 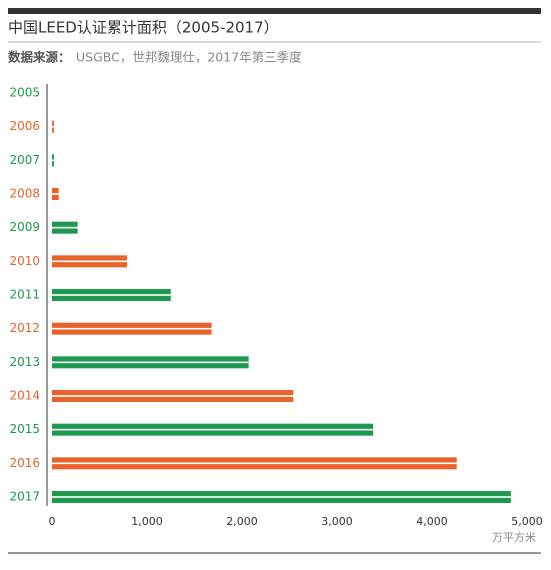 What do you see at coordinates (24, 227) in the screenshot?
I see `y-tick-label: 2009` at bounding box center [24, 227].